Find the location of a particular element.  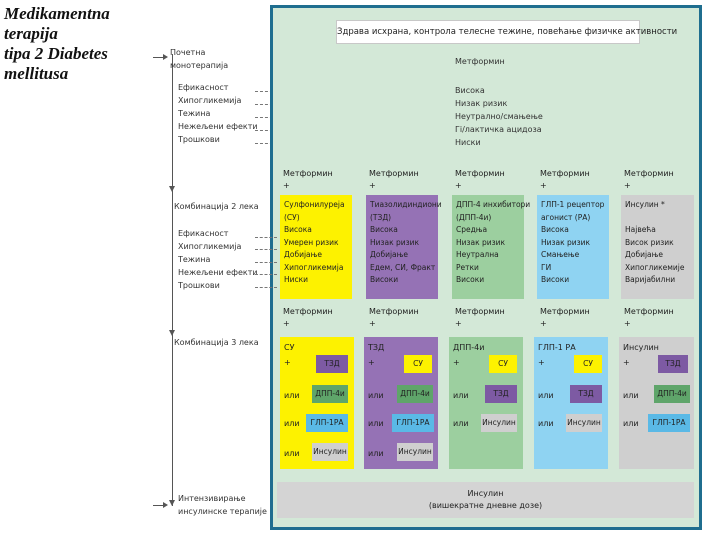

intensified-insulin-box: Инсулин (вишекратне дневне дозе) is located at coordinates (485, 500).